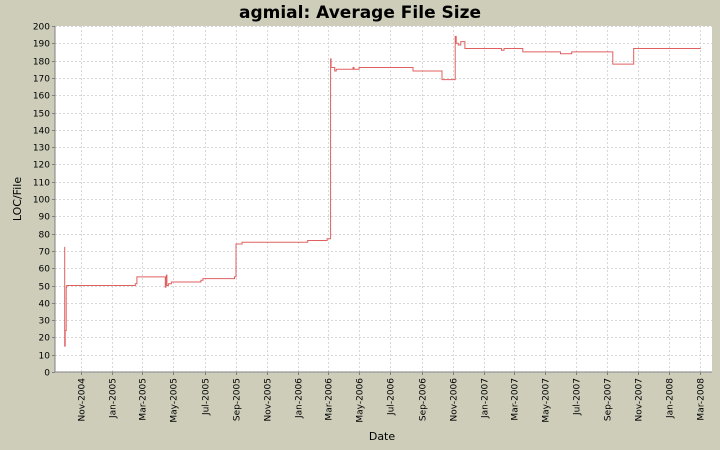  Describe the element at coordinates (83, 400) in the screenshot. I see `x-tick-label: Nov-2004` at that location.